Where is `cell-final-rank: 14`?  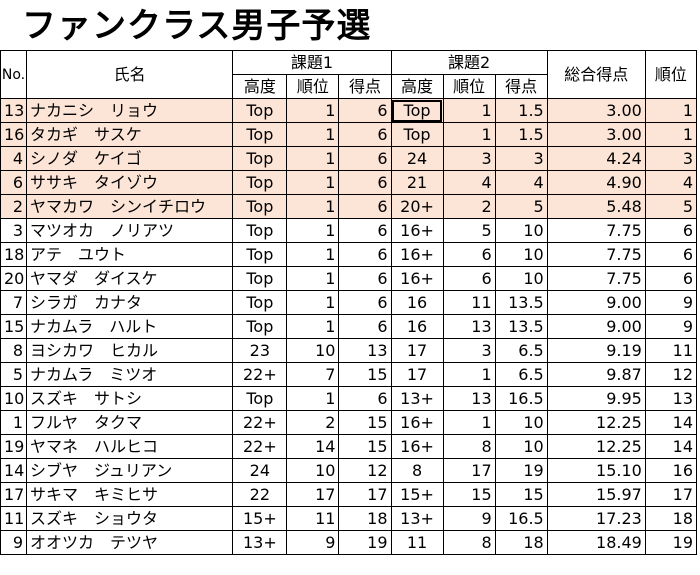
cell-final-rank: 14 is located at coordinates (671, 446).